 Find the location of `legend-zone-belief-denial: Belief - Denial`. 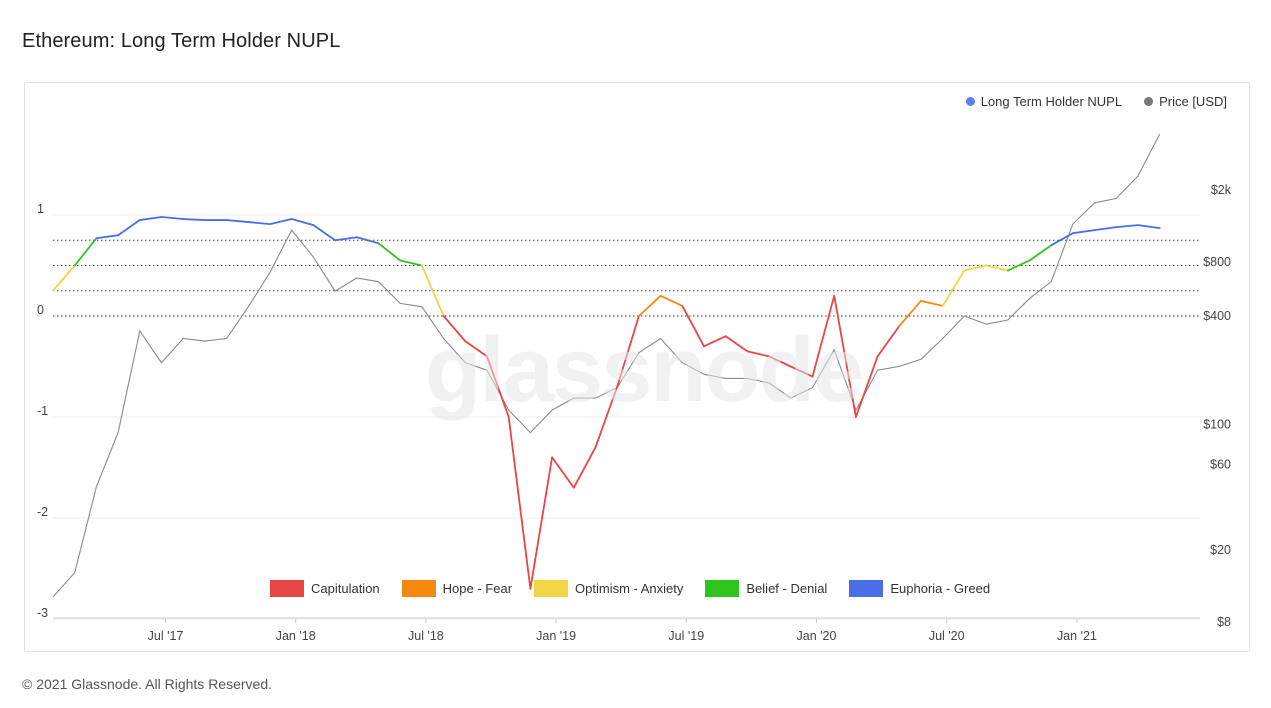

legend-zone-belief-denial: Belief - Denial is located at coordinates (766, 588).